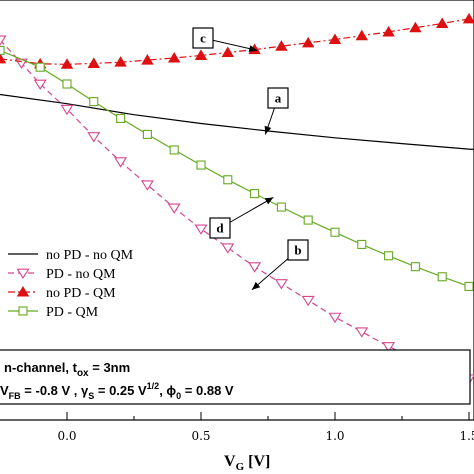 The image size is (474, 474). I want to click on legend-item-2: PD - no QM, so click(62, 274).